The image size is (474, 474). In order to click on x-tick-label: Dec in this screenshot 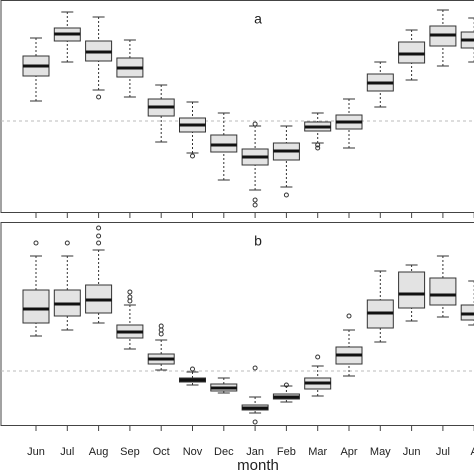, I will do `click(224, 452)`.